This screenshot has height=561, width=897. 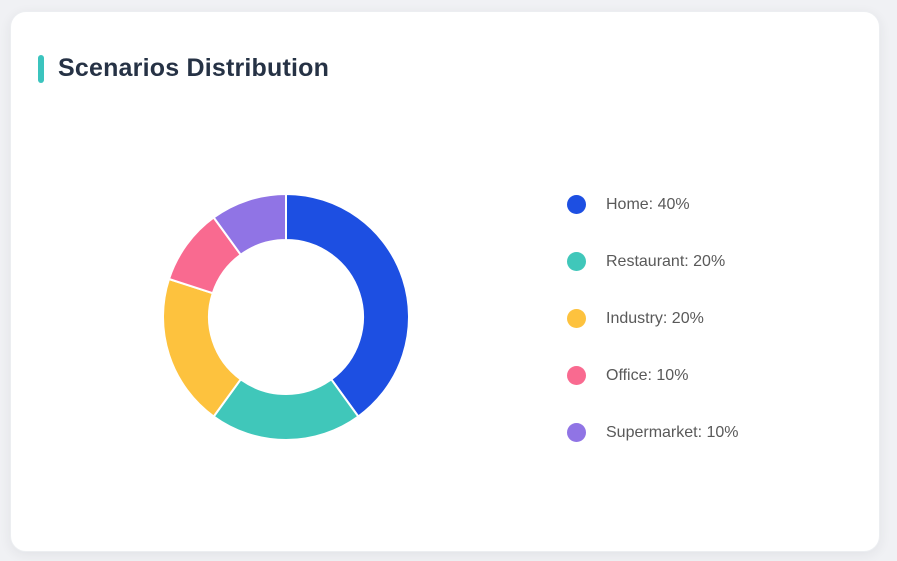 What do you see at coordinates (286, 409) in the screenshot?
I see `donut-slice-restaurant` at bounding box center [286, 409].